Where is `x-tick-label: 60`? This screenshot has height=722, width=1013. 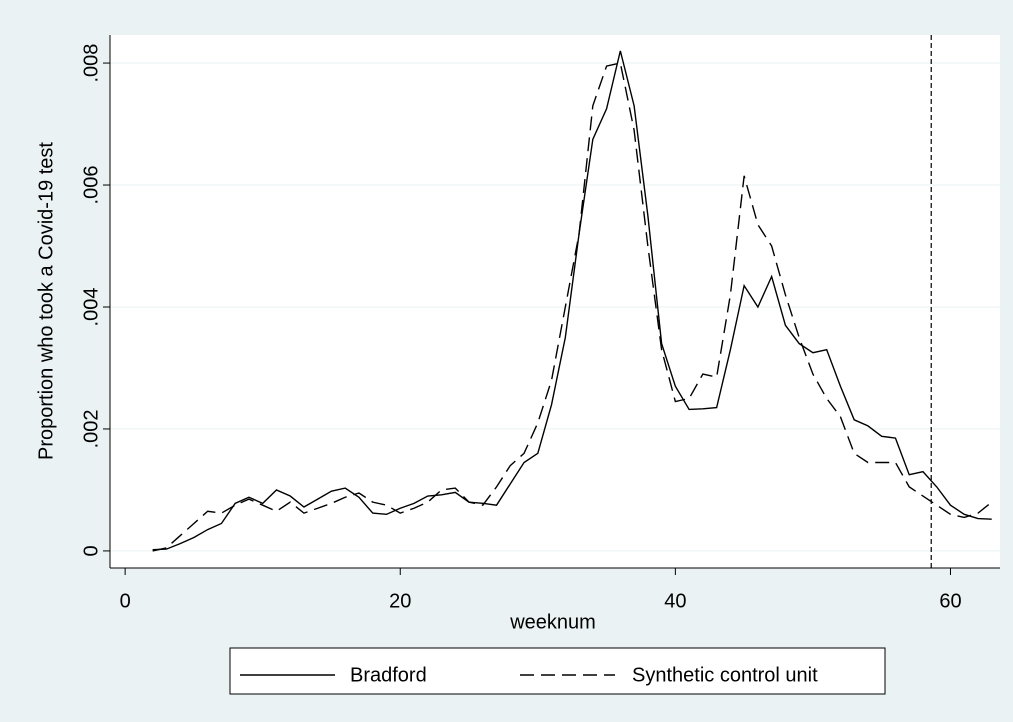 x-tick-label: 60 is located at coordinates (950, 601).